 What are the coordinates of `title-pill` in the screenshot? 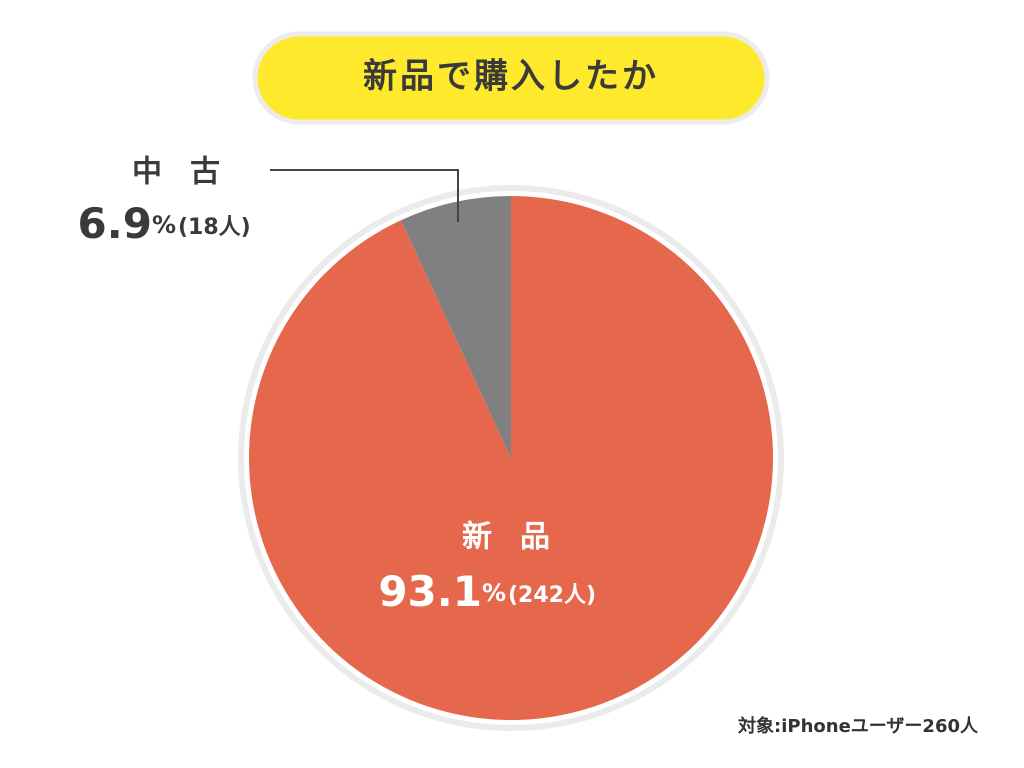 It's located at (511, 78).